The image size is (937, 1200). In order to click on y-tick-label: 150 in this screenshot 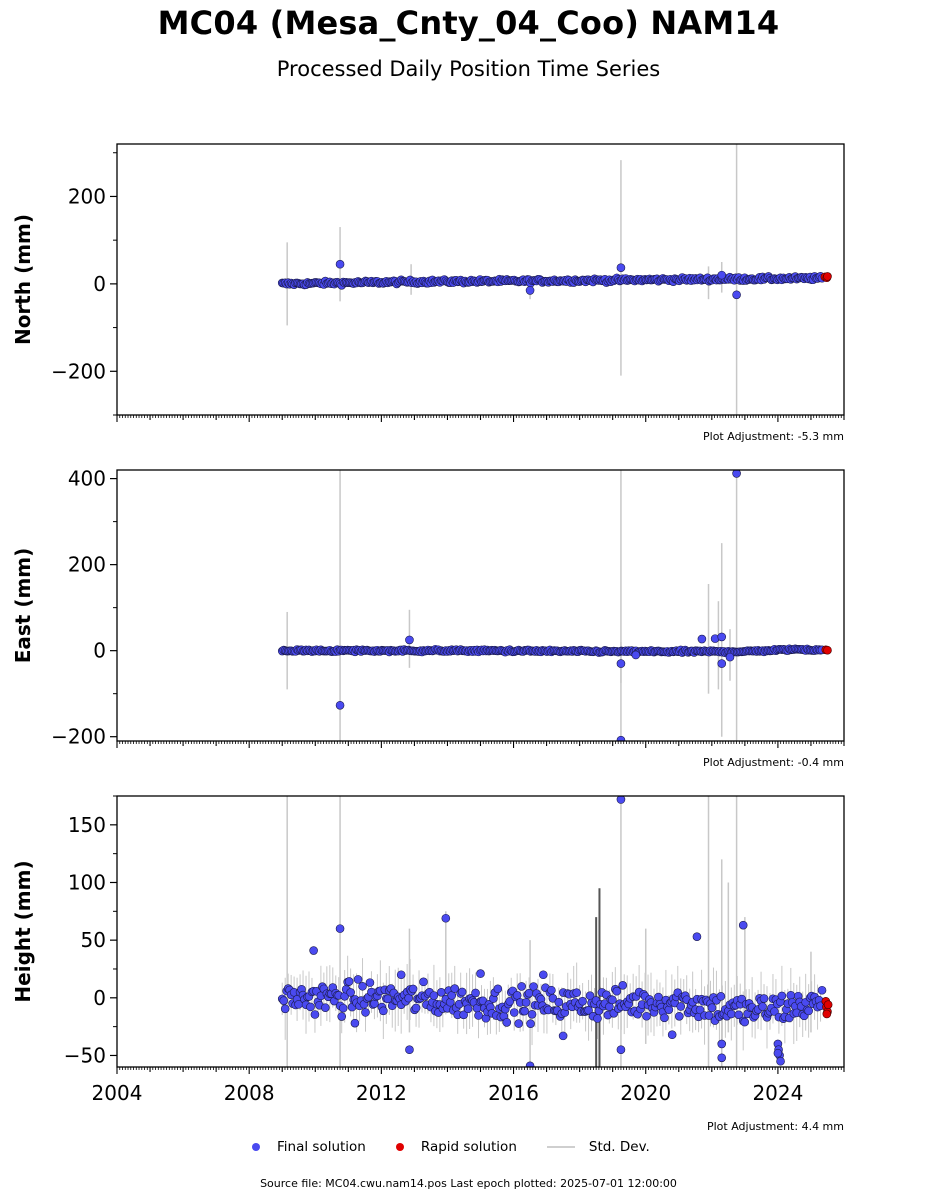, I will do `click(87, 825)`.